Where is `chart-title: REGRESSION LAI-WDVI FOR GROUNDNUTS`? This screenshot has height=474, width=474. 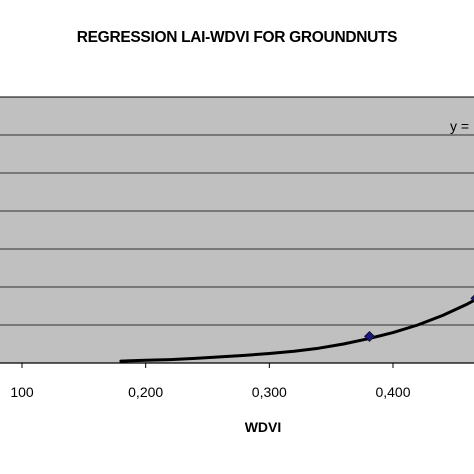
chart-title: REGRESSION LAI-WDVI FOR GROUNDNUTS is located at coordinates (237, 37).